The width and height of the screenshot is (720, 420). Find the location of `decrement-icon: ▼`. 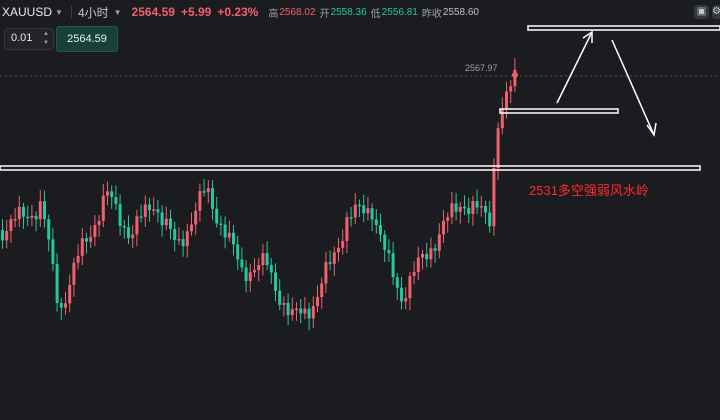

decrement-icon: ▼ is located at coordinates (46, 43).